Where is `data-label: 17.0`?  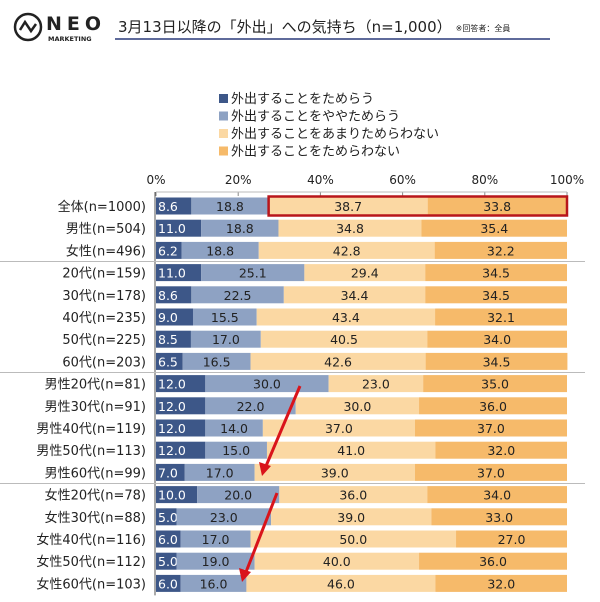
data-label: 17.0 is located at coordinates (226, 339).